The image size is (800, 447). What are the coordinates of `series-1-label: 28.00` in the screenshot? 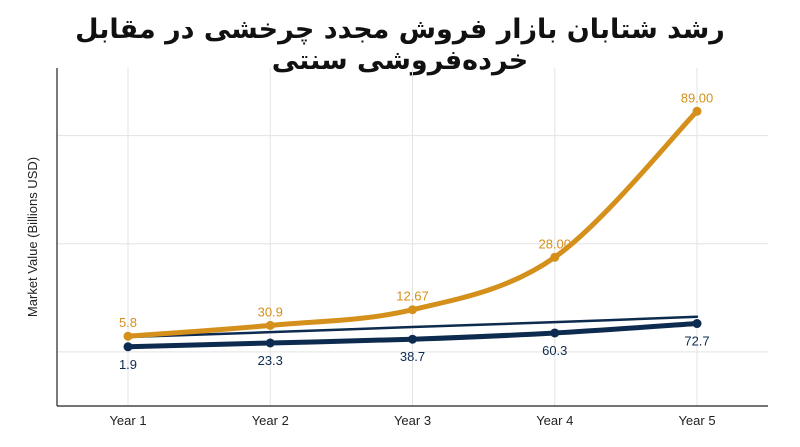 It's located at (554, 243).